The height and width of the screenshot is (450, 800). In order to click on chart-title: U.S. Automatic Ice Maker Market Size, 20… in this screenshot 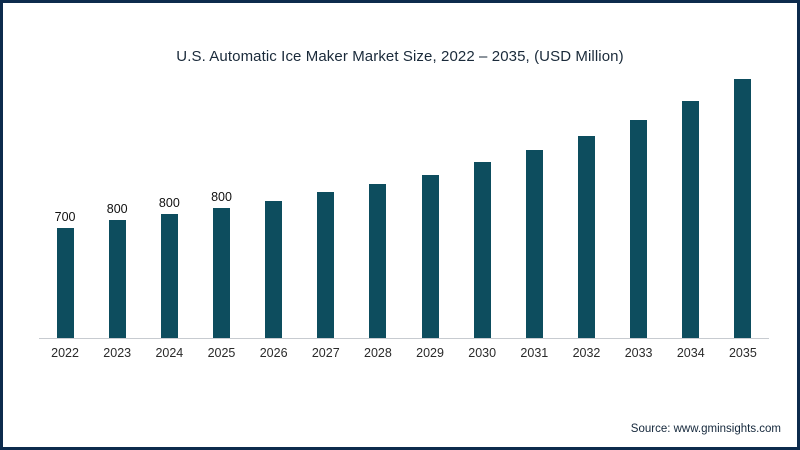, I will do `click(400, 56)`.